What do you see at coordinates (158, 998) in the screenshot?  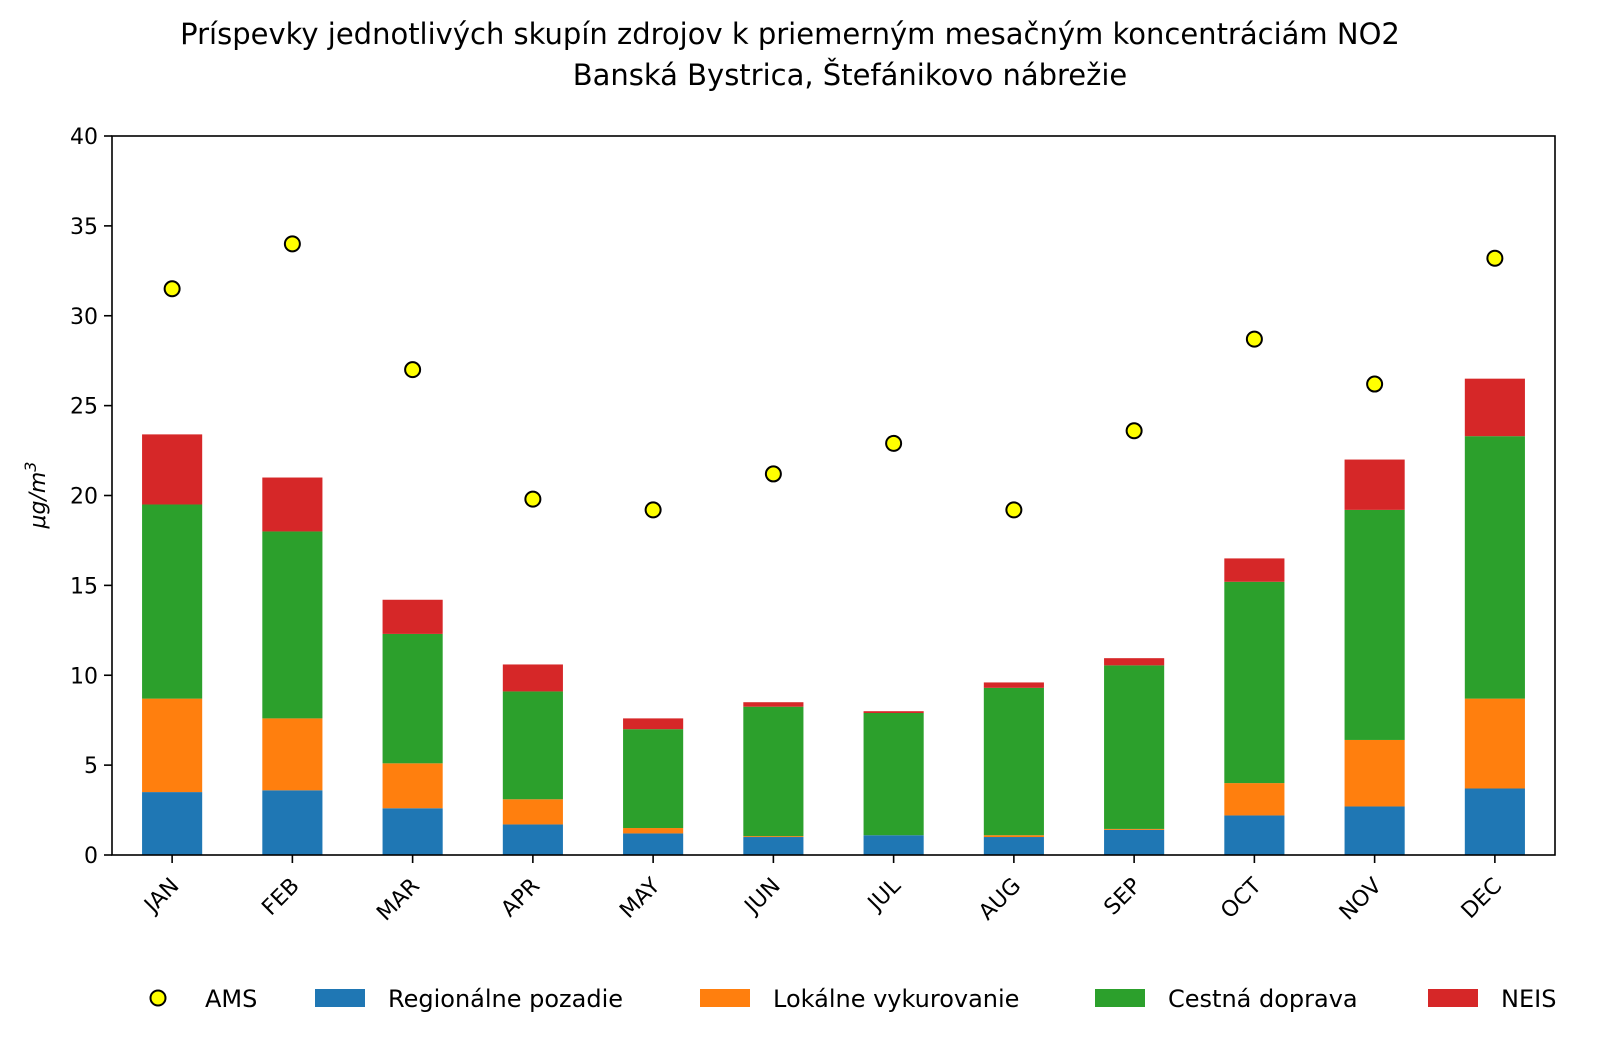 I see `legend-marker-ams` at bounding box center [158, 998].